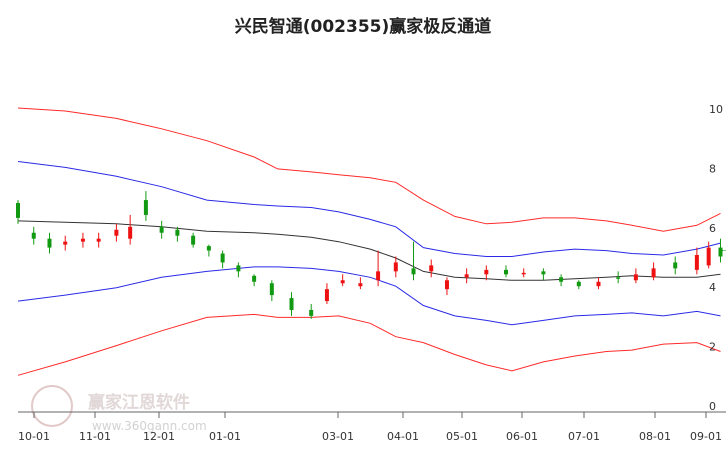 The image size is (726, 450). I want to click on x-tick-label: 01-01, so click(225, 436).